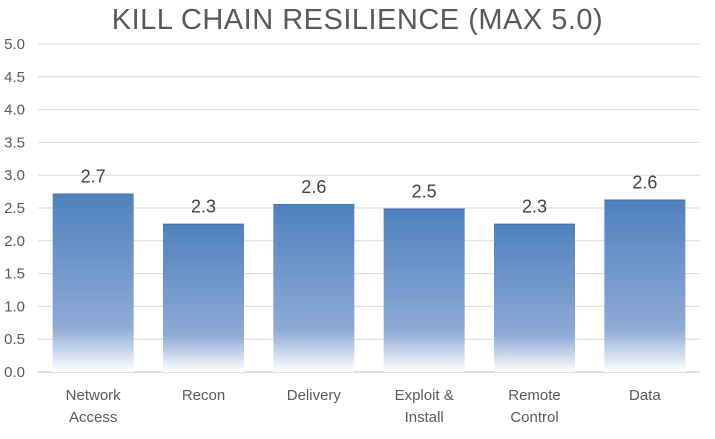 This screenshot has height=439, width=715. I want to click on data-label: 2.5, so click(424, 192).